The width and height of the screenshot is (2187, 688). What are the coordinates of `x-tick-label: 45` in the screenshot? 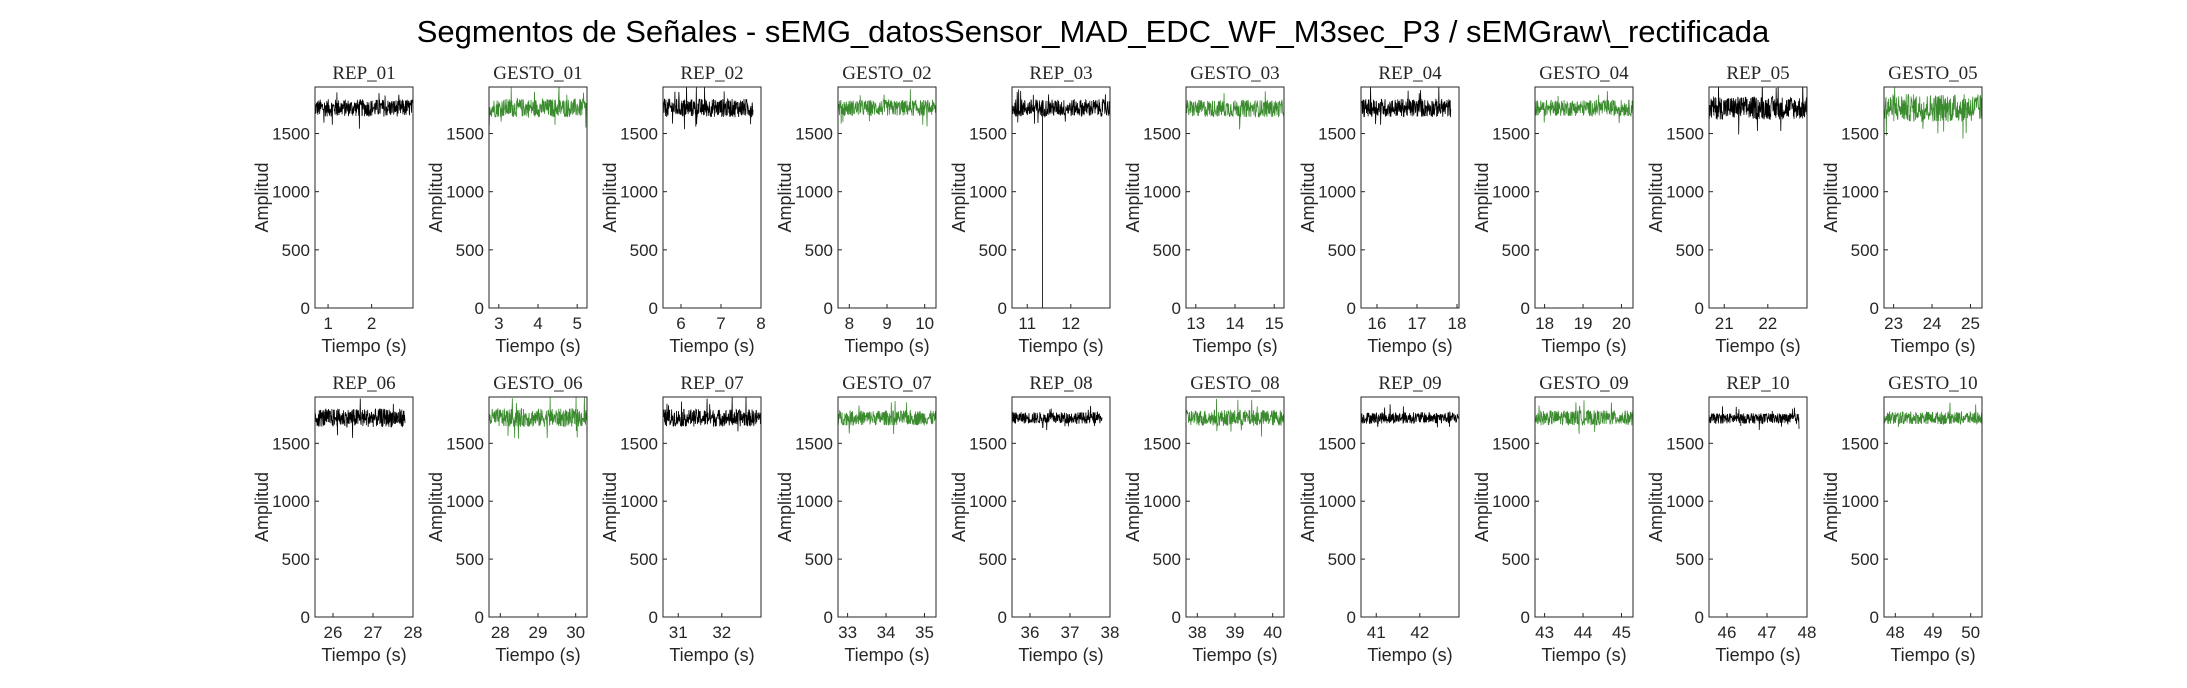 It's located at (1621, 632).